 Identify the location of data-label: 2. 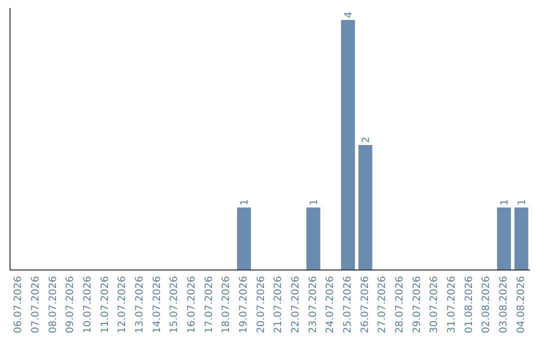
(366, 139).